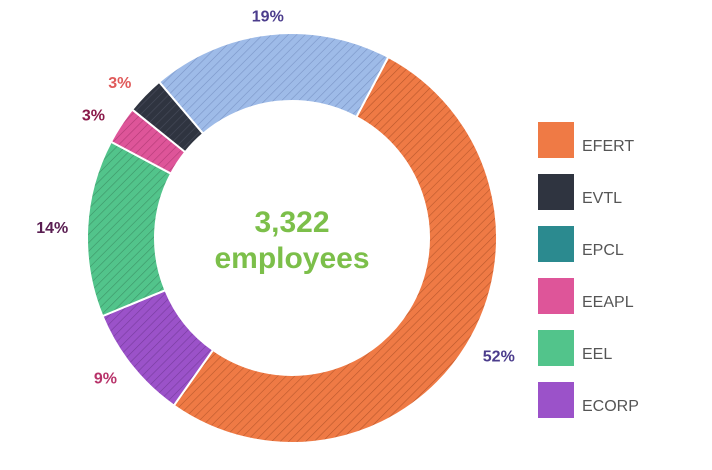 This screenshot has height=470, width=712. Describe the element at coordinates (588, 270) in the screenshot. I see `legend: EFERT EVTL EPCL EEAPL EEL ECORP` at that location.